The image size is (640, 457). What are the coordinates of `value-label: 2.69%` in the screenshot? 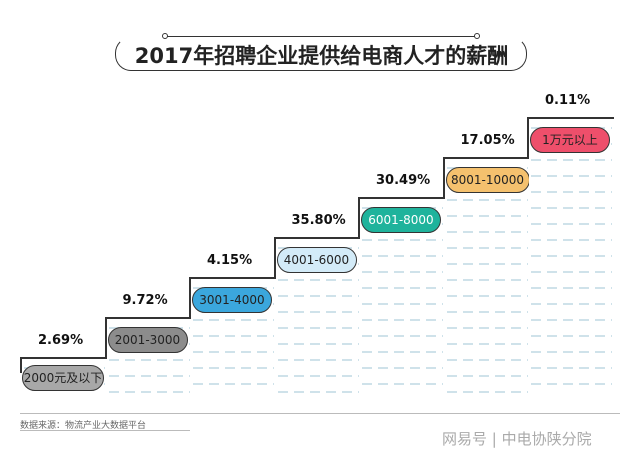 It's located at (61, 340).